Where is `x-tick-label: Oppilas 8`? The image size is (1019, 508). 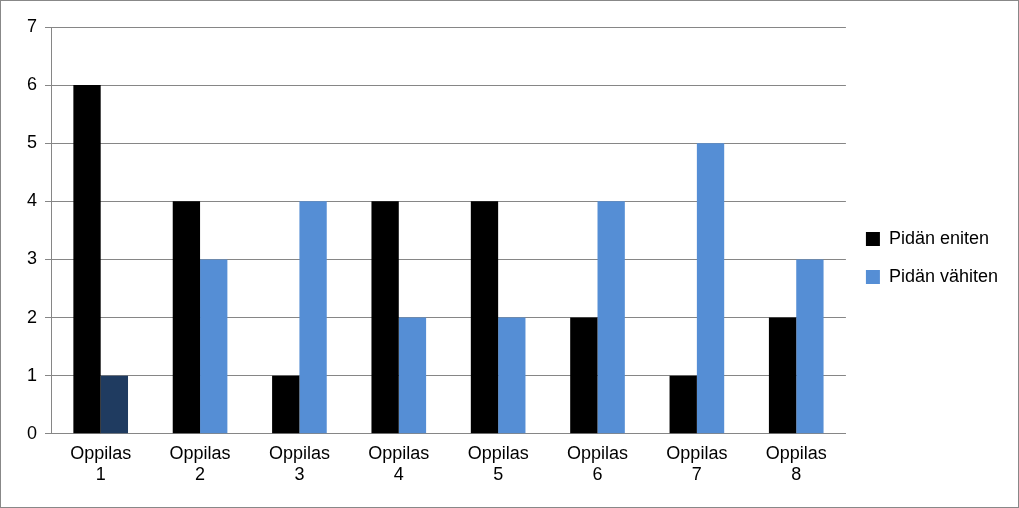
x-tick-label: Oppilas 8 is located at coordinates (796, 463).